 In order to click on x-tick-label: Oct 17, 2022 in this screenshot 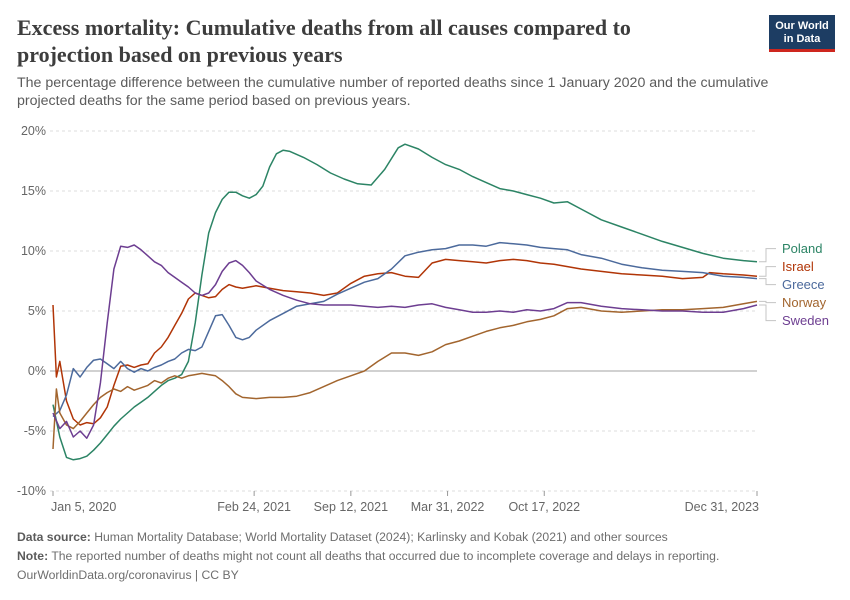, I will do `click(544, 507)`.